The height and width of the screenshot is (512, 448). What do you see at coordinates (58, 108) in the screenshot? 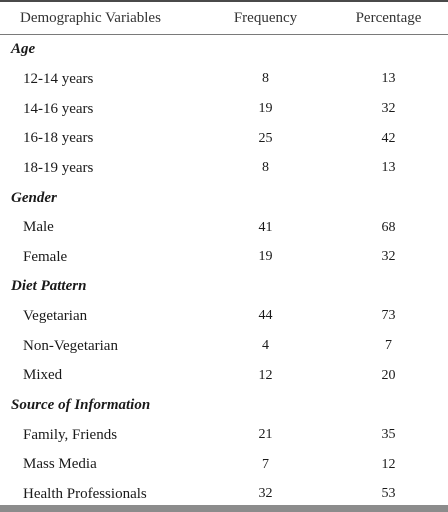
I see `row-label: 14-16 years` at bounding box center [58, 108].